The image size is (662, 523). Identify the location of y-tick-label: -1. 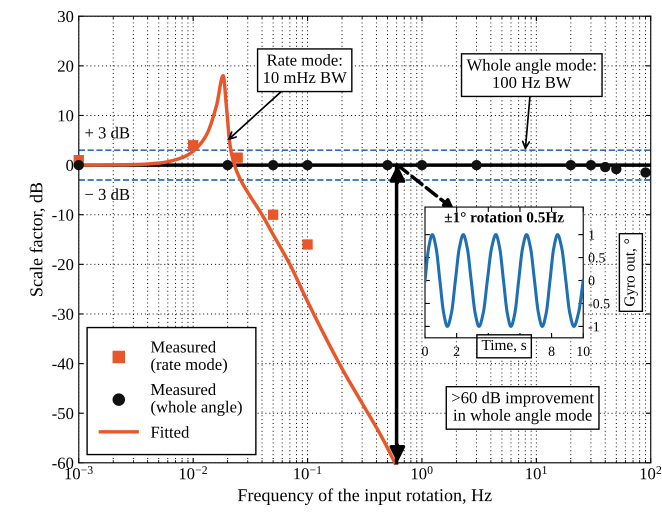
(593, 327).